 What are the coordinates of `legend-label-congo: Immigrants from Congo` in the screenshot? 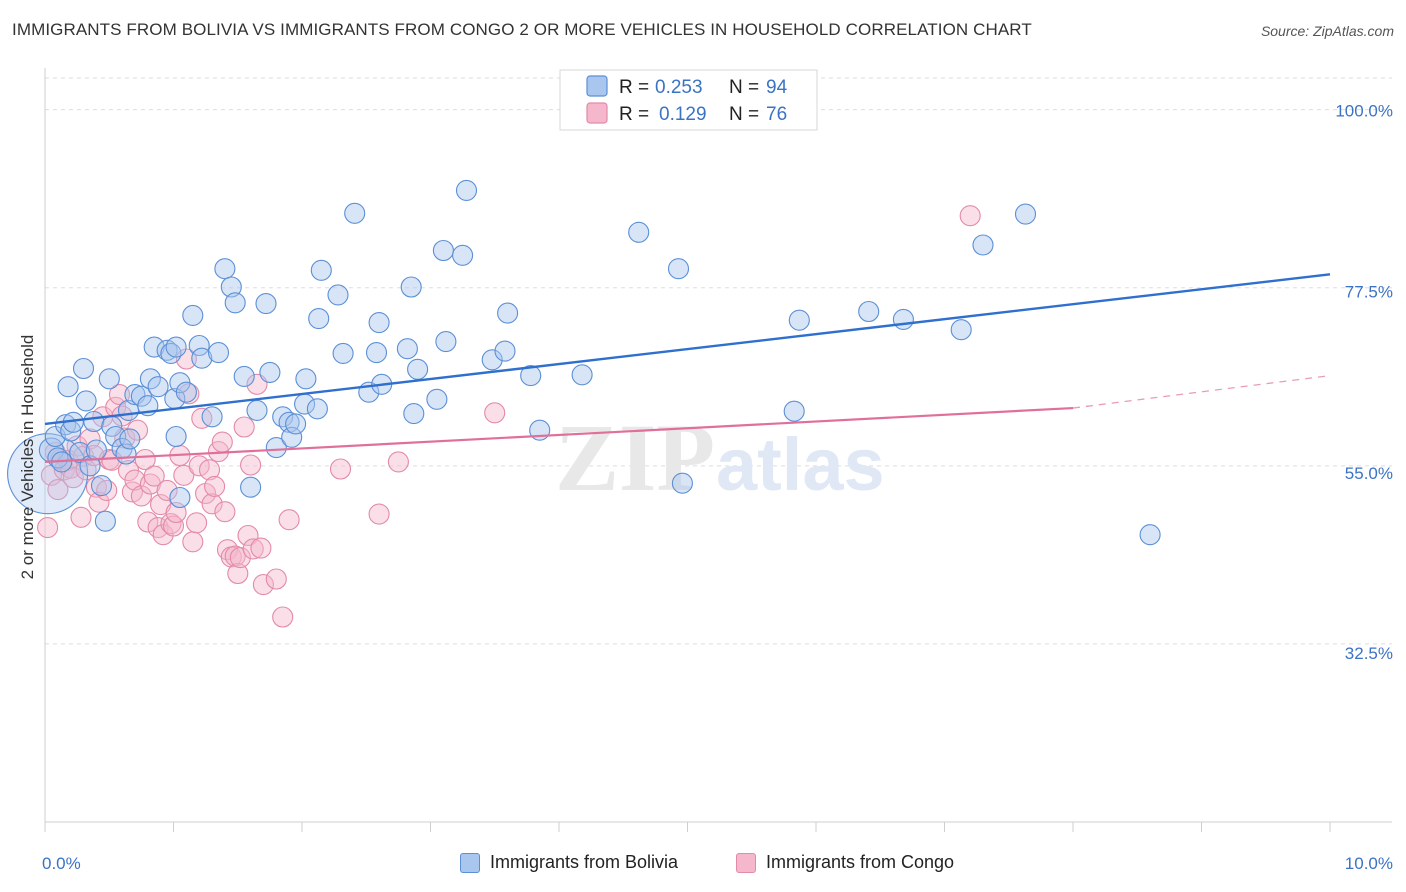 It's located at (860, 862).